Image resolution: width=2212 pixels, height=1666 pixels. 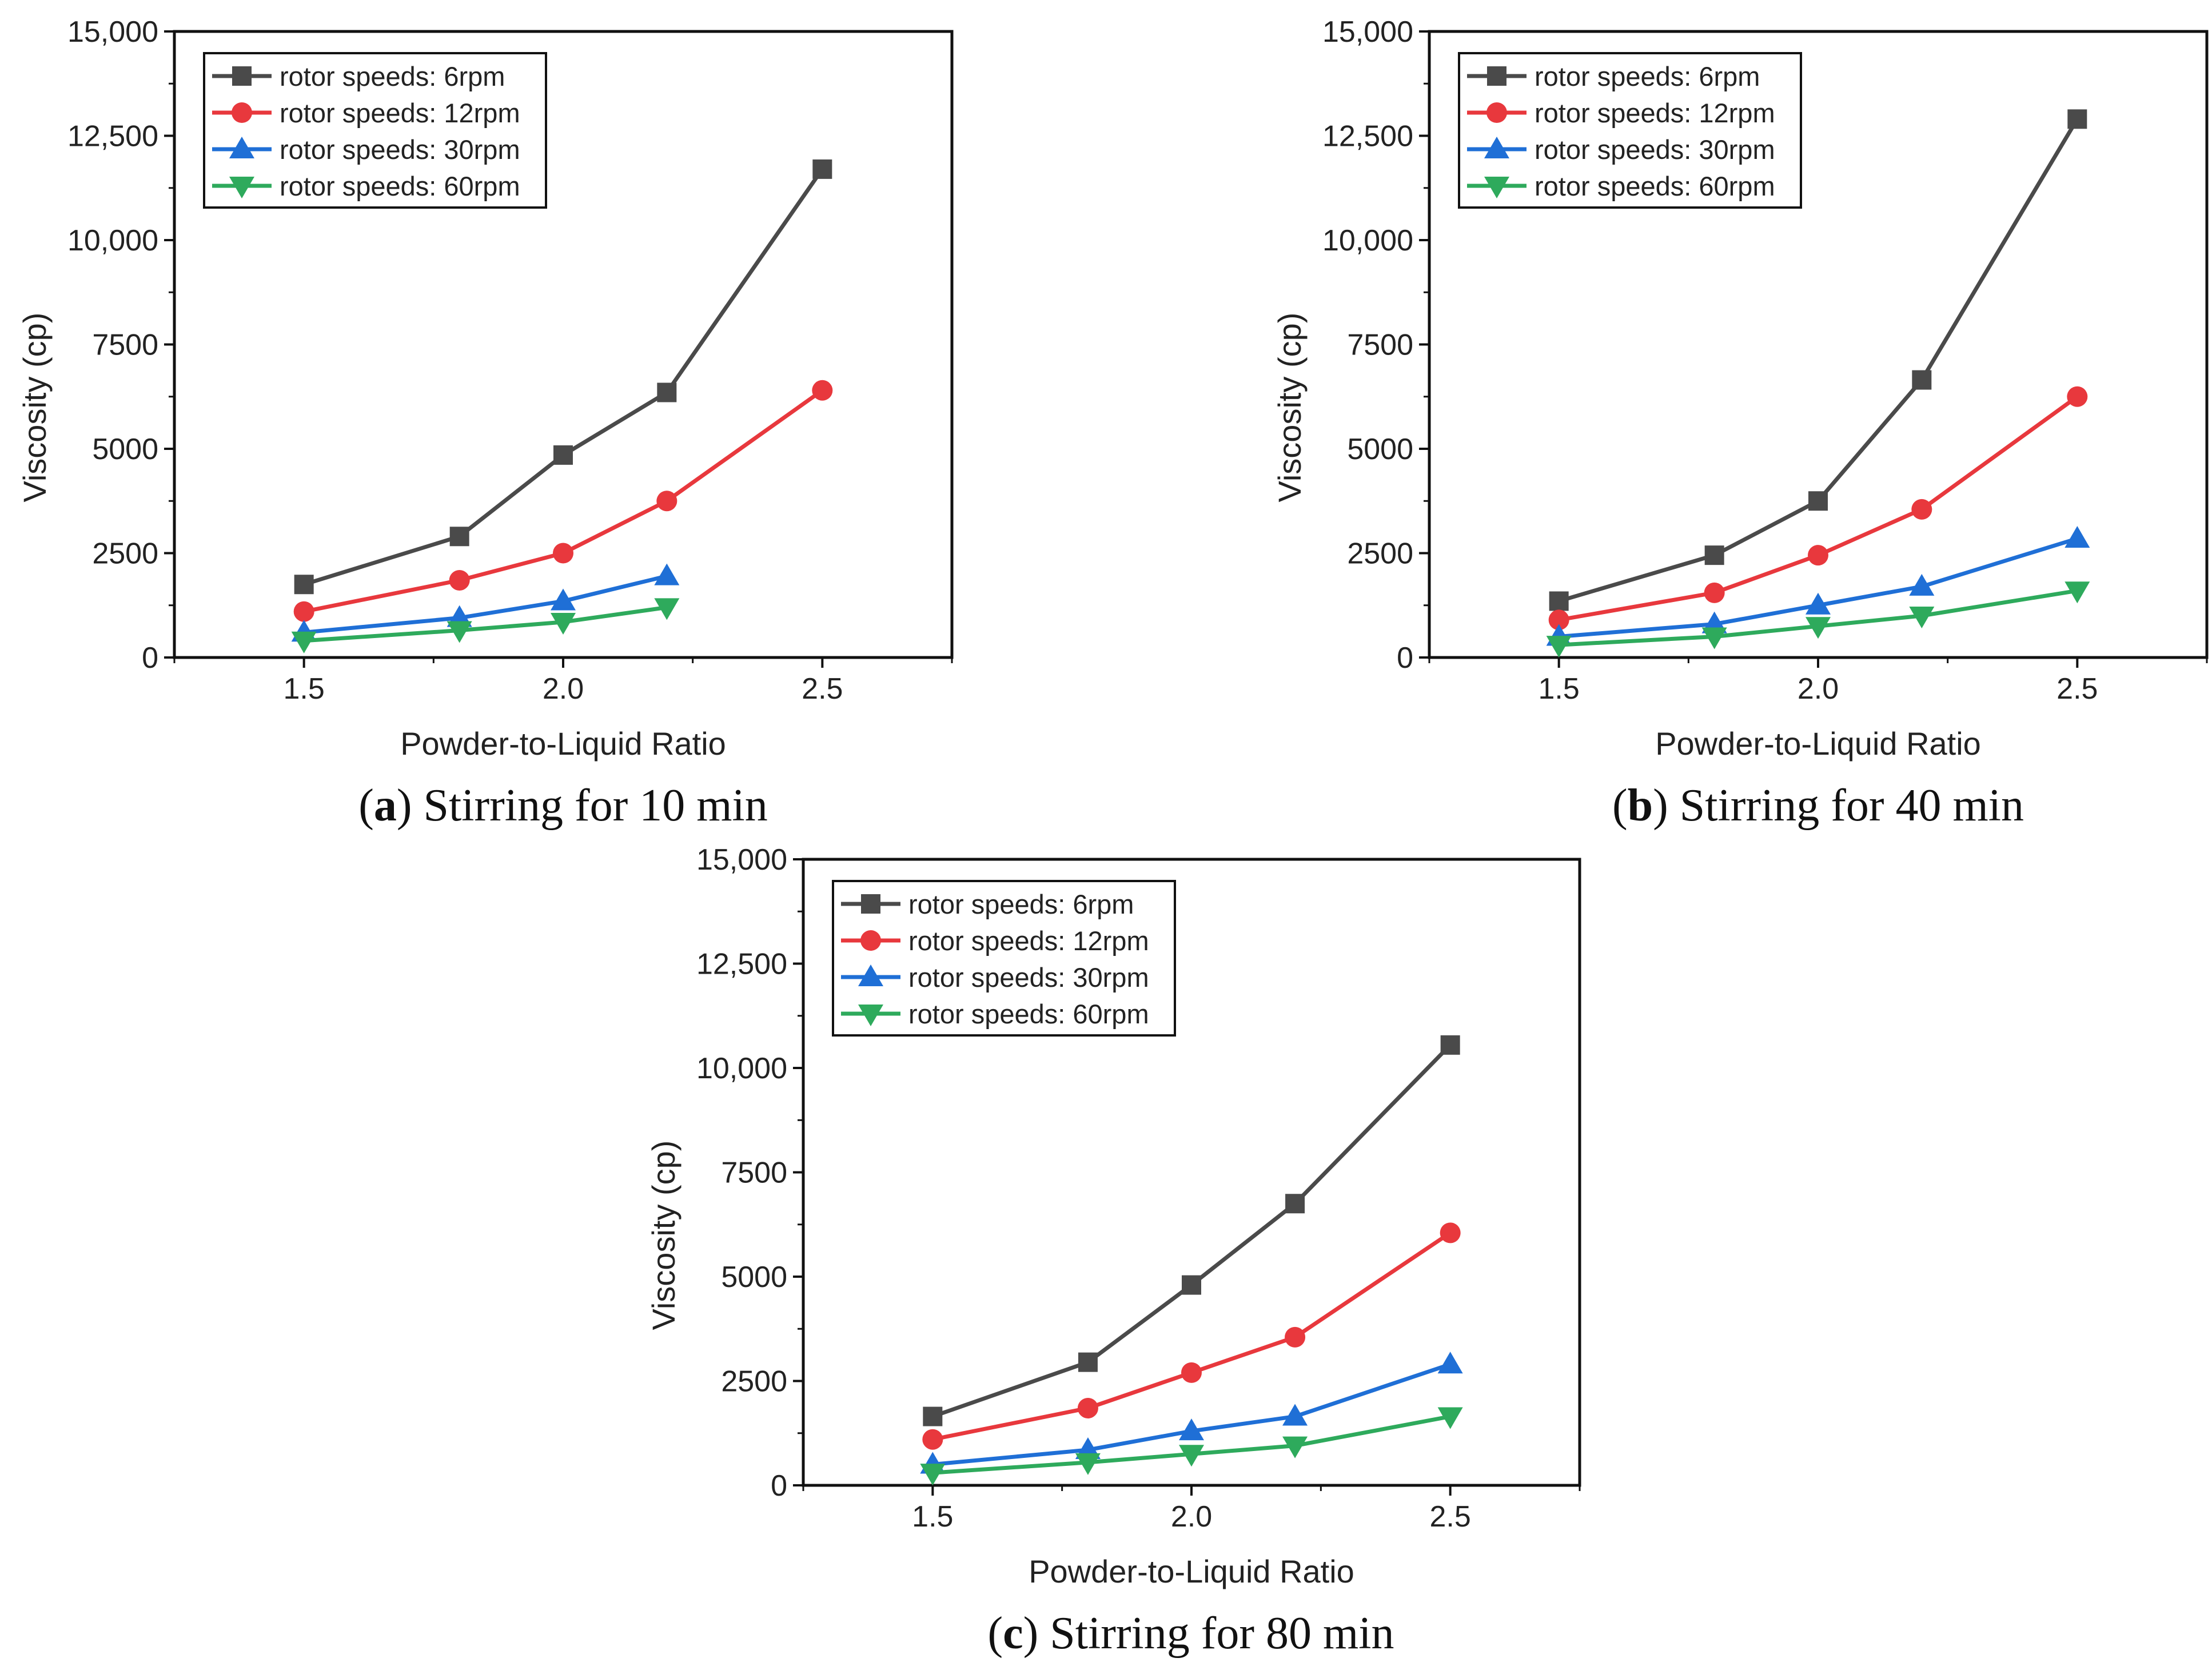 What do you see at coordinates (1666, 805) in the screenshot?
I see `caption-close-paren: )` at bounding box center [1666, 805].